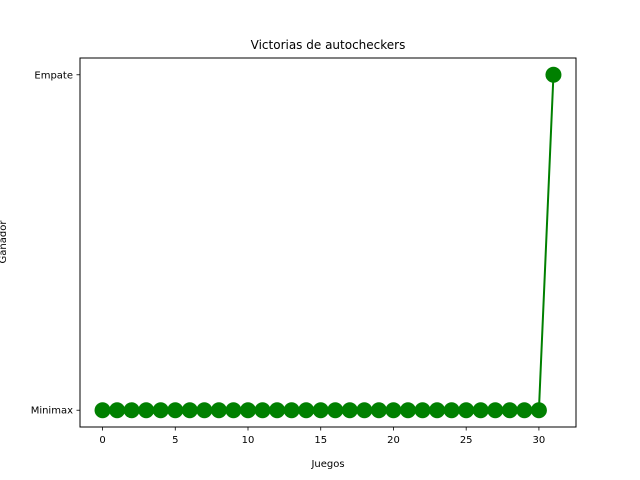  Describe the element at coordinates (55, 243) in the screenshot. I see `y-axis-ticks: Minimax Empate` at that location.